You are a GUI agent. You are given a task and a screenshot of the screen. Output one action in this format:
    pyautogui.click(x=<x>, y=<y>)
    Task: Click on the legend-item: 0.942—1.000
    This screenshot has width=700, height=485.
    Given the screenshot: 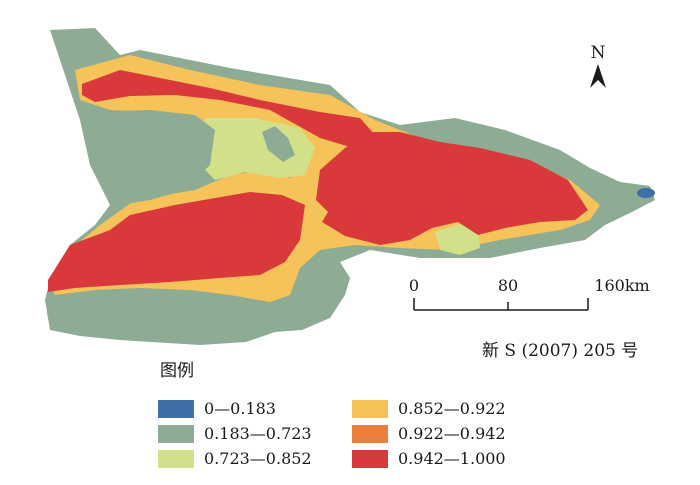 What is the action you would take?
    pyautogui.click(x=429, y=458)
    